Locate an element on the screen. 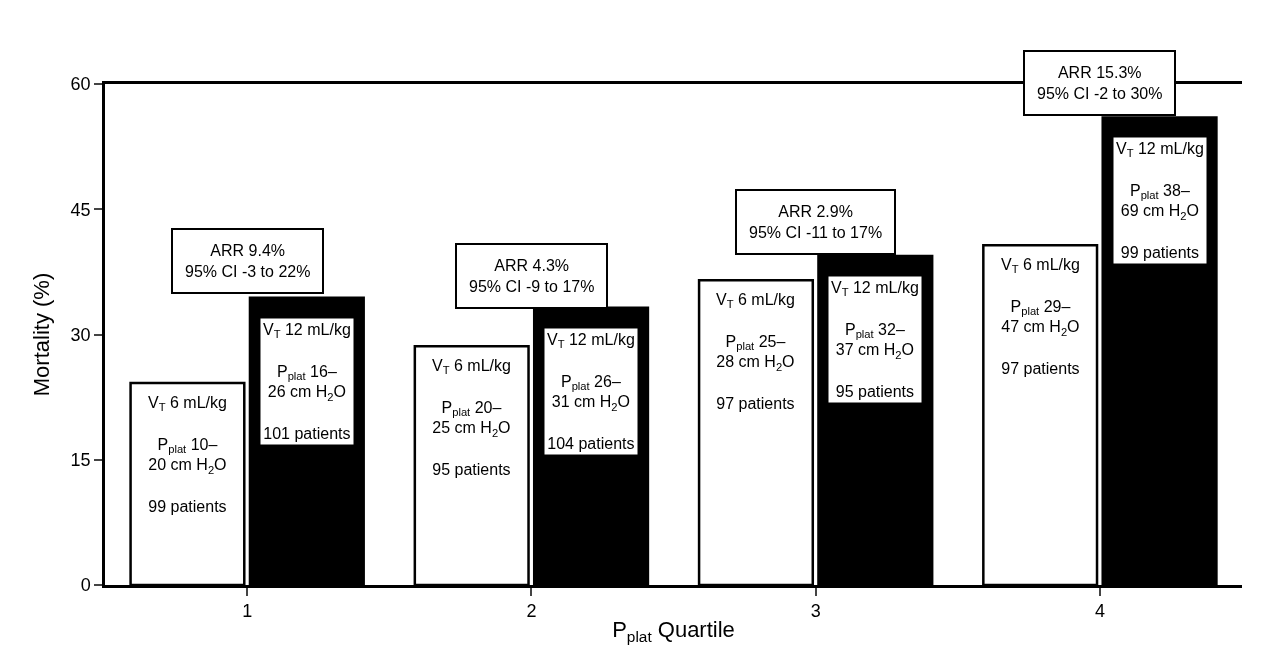  y-tick-label: 45 is located at coordinates (80, 209).